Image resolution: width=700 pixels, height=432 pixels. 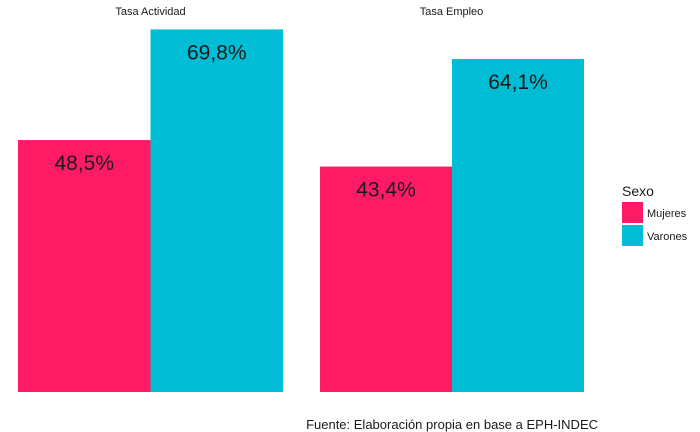 What do you see at coordinates (518, 226) in the screenshot?
I see `bar-tasa-empleo-varones` at bounding box center [518, 226].